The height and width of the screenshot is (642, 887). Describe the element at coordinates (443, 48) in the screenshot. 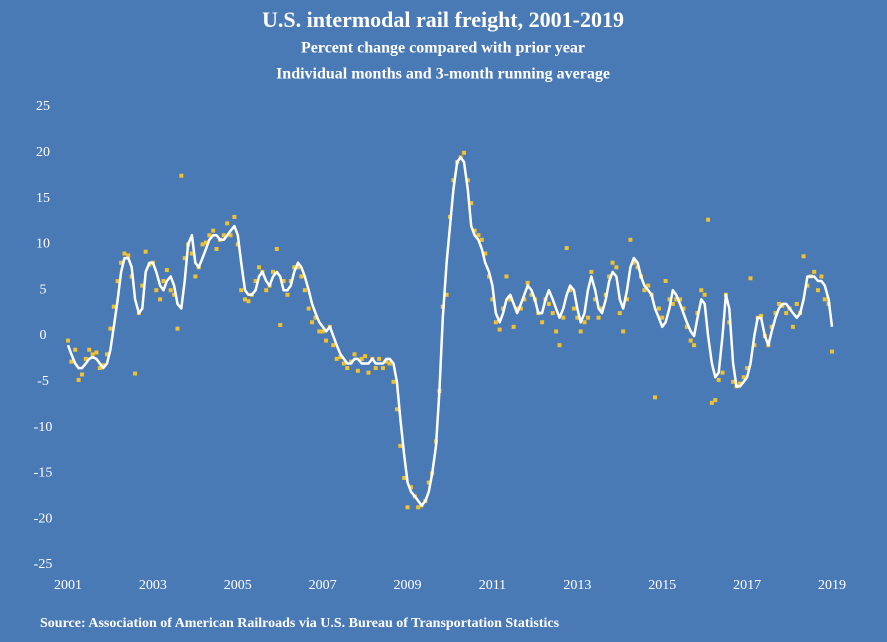

I see `chart-subtitle: Percent change compared with prior year` at that location.